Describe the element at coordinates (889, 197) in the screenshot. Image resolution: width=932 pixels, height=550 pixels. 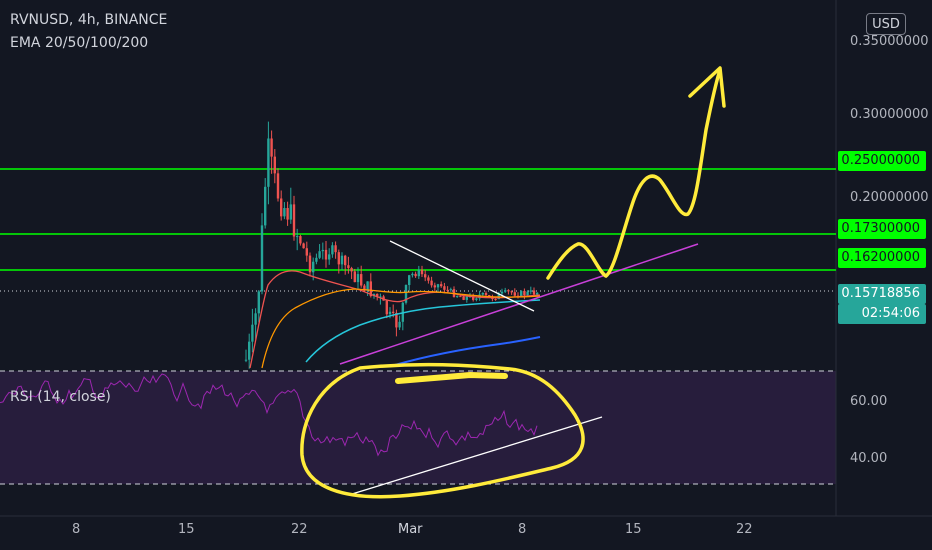
I see `price-label-020: 0.20000000` at that location.